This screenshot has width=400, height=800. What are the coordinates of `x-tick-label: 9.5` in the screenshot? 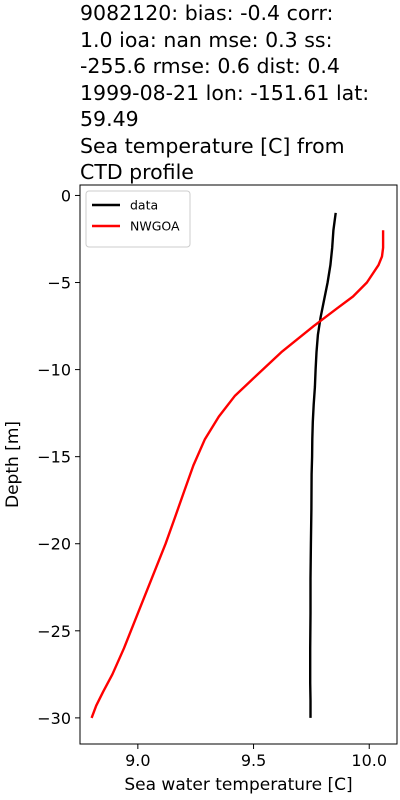 It's located at (253, 760).